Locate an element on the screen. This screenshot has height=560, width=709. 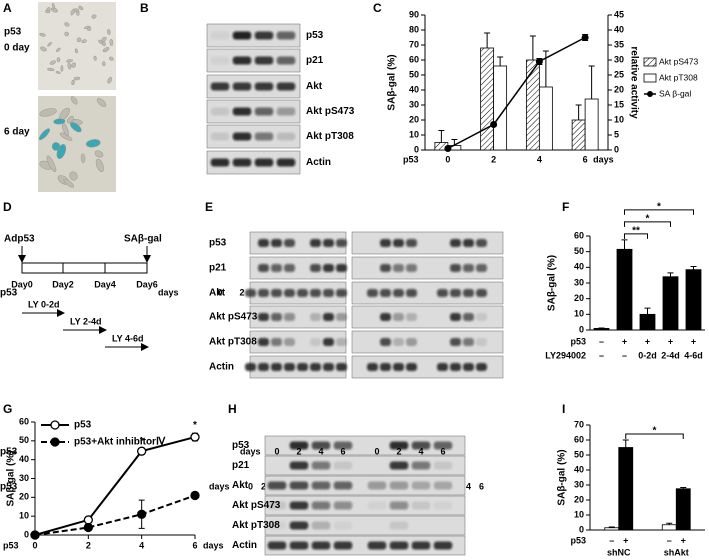
lane-label: 2 is located at coordinates (398, 451).